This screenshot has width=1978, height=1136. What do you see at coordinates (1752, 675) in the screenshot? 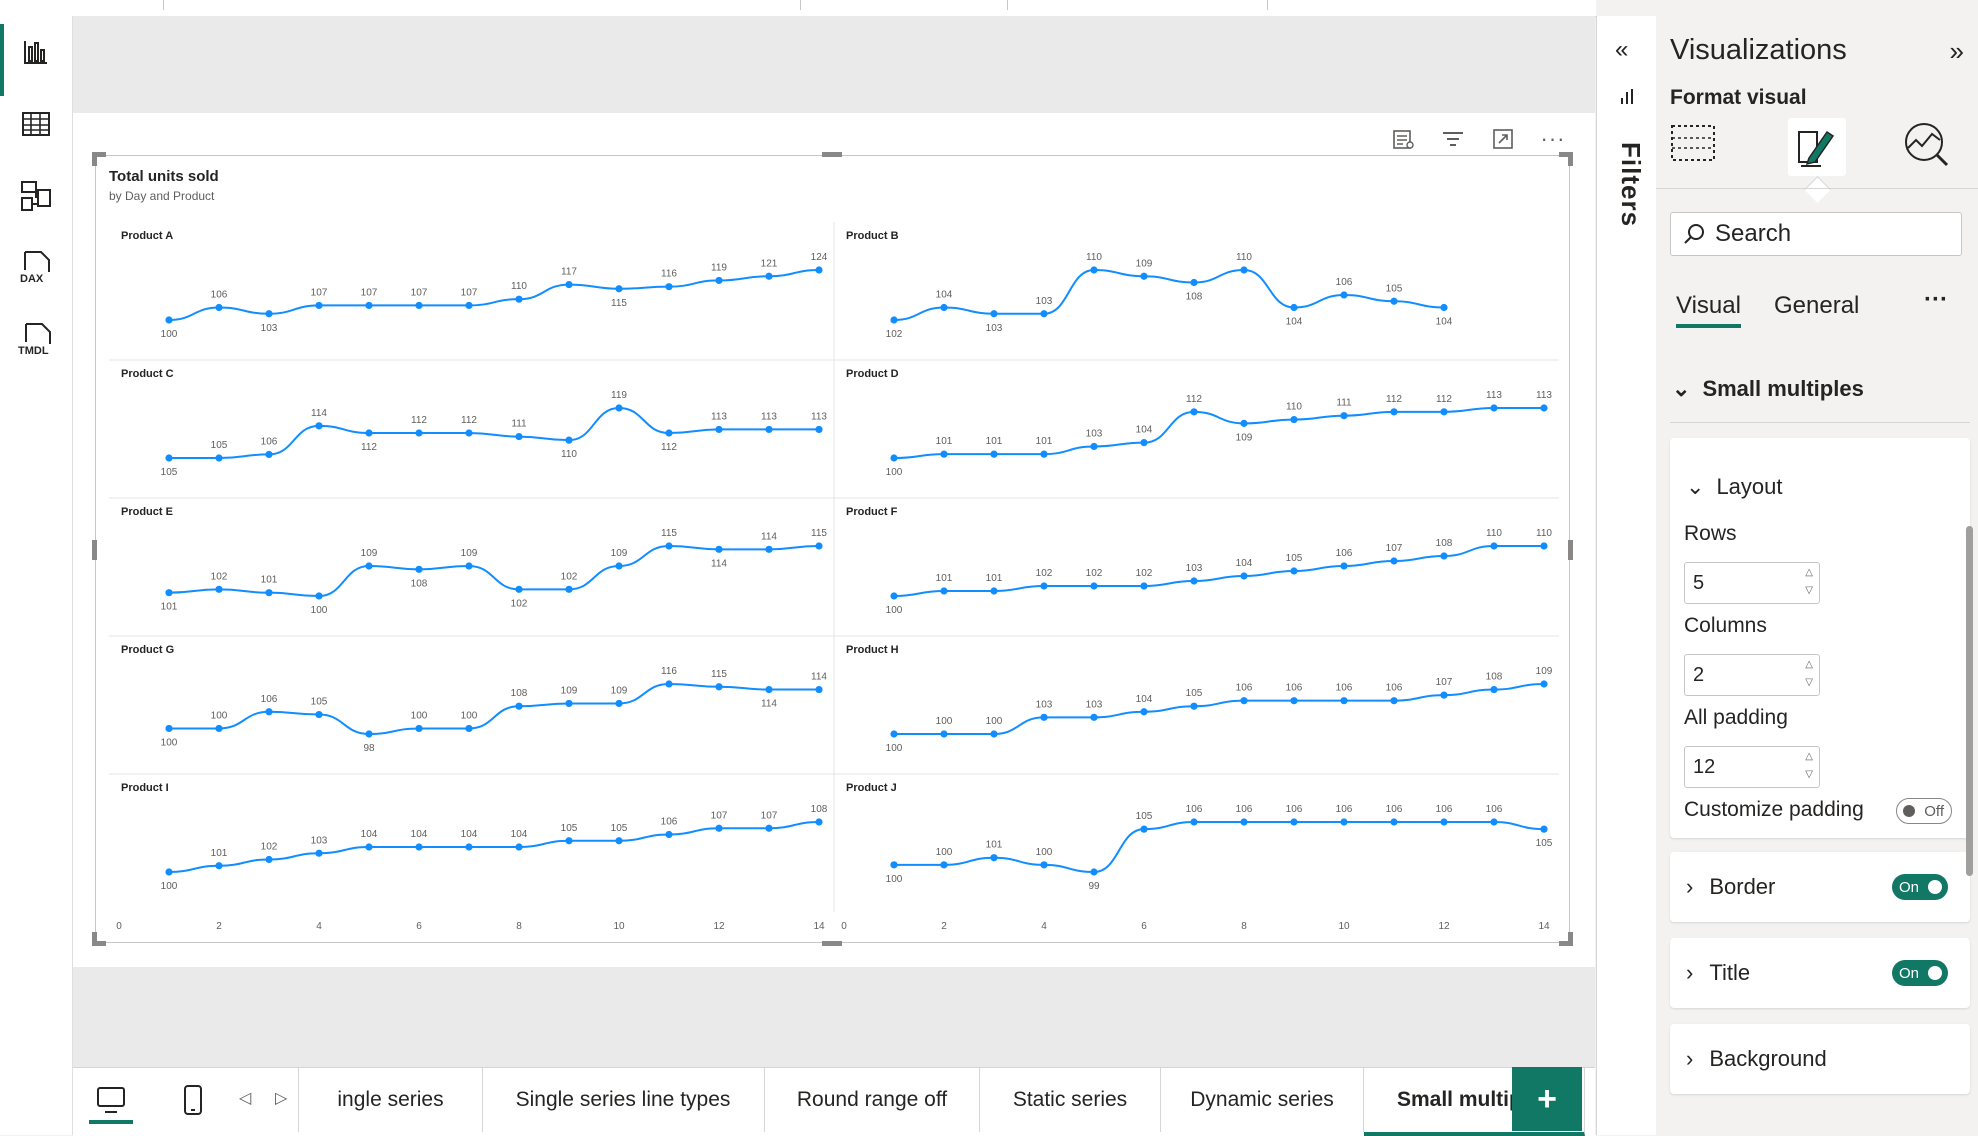
I see `columns-stepper: 2 △ ▽` at bounding box center [1752, 675].